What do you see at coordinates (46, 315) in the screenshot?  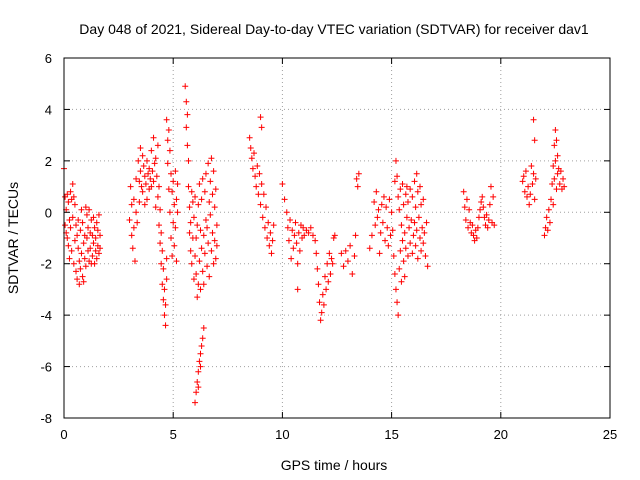 I see `y-tick-label: -4` at bounding box center [46, 315].